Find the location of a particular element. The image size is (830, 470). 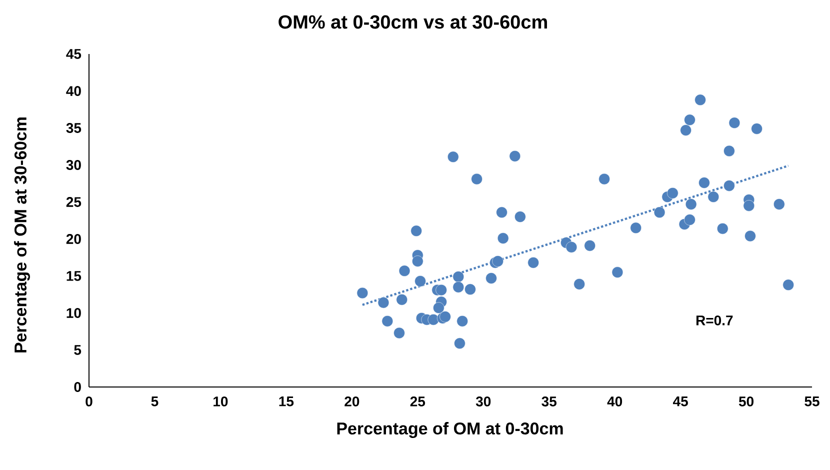

y-tick-label: 5 is located at coordinates (78, 350).